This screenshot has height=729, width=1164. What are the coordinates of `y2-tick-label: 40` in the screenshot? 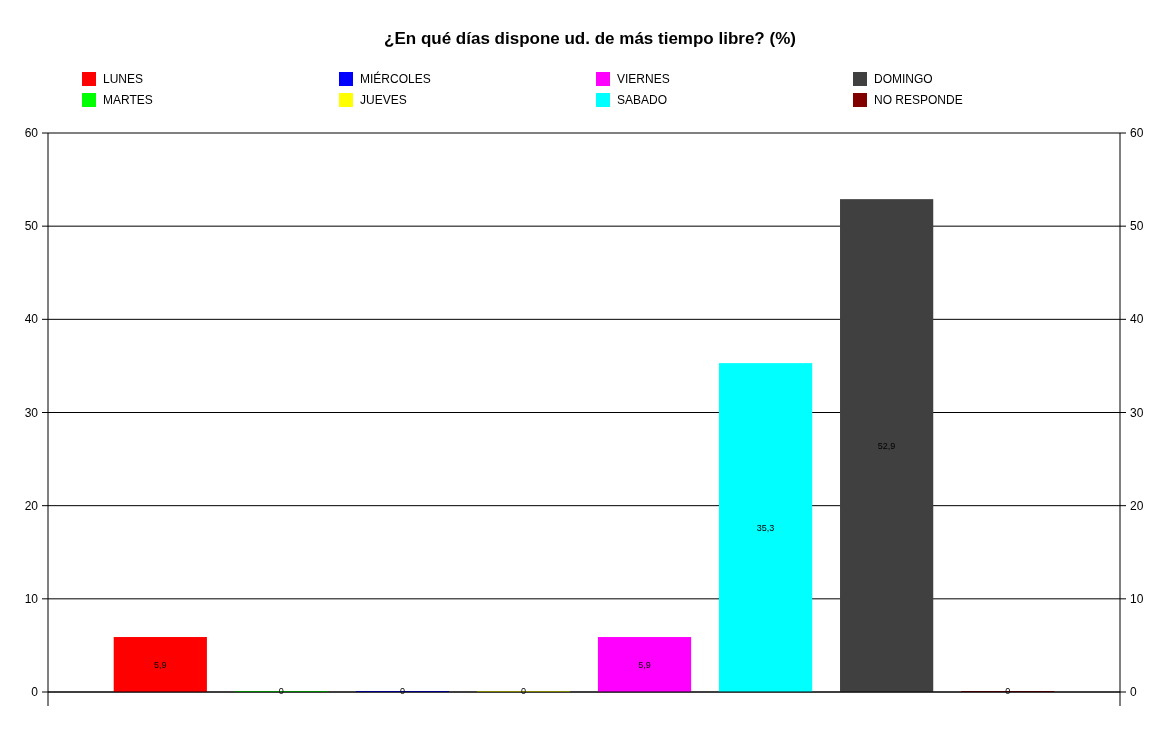 It's located at (1137, 319).